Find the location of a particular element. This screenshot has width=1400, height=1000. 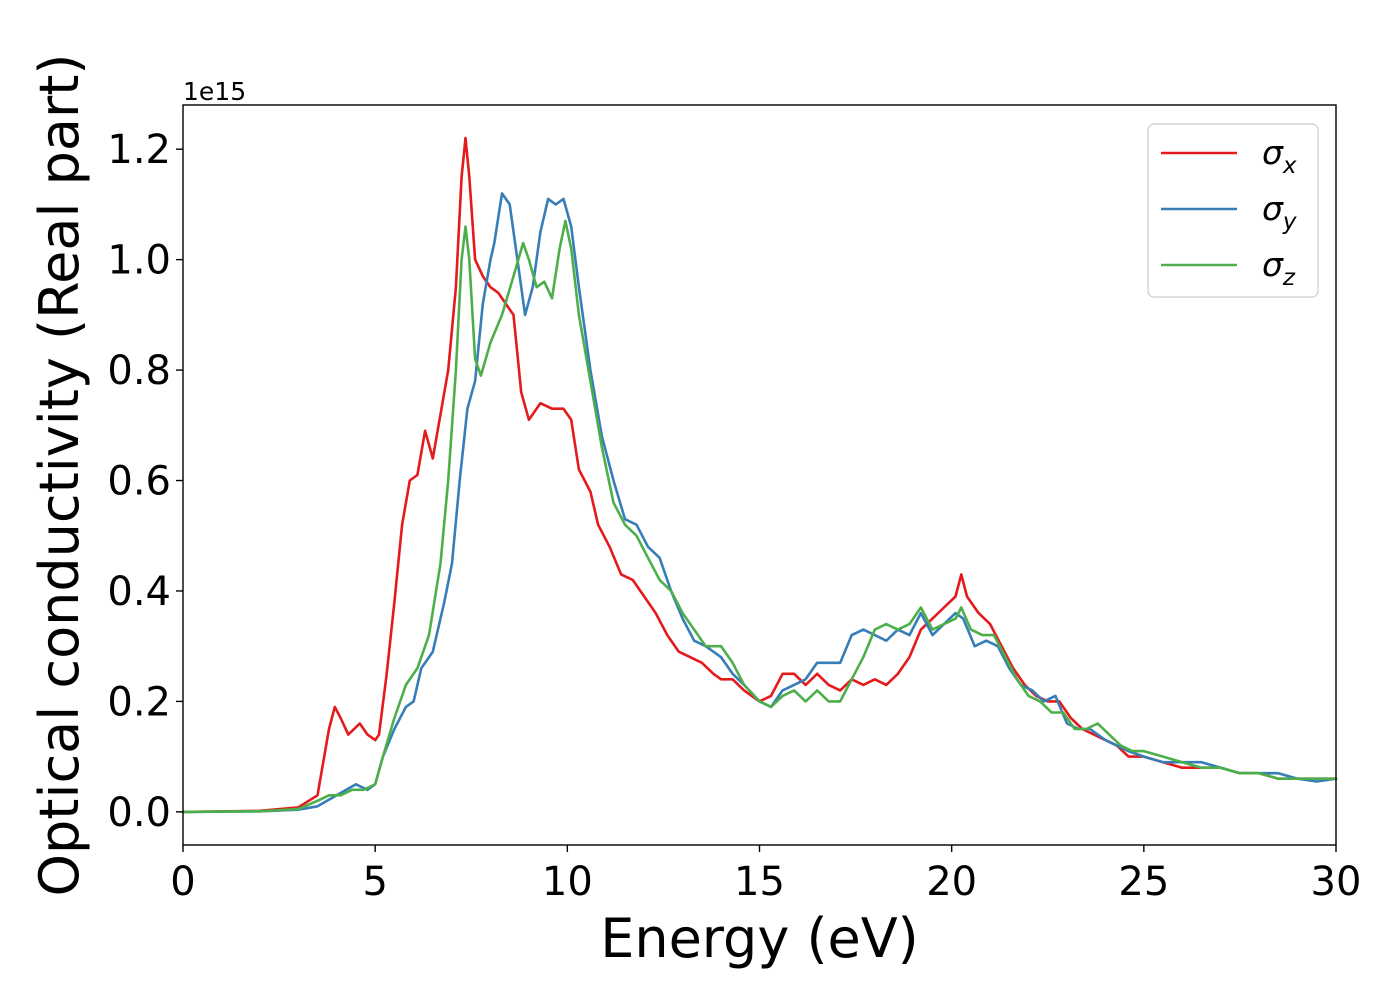

legend: σx σy σz is located at coordinates (1233, 210).